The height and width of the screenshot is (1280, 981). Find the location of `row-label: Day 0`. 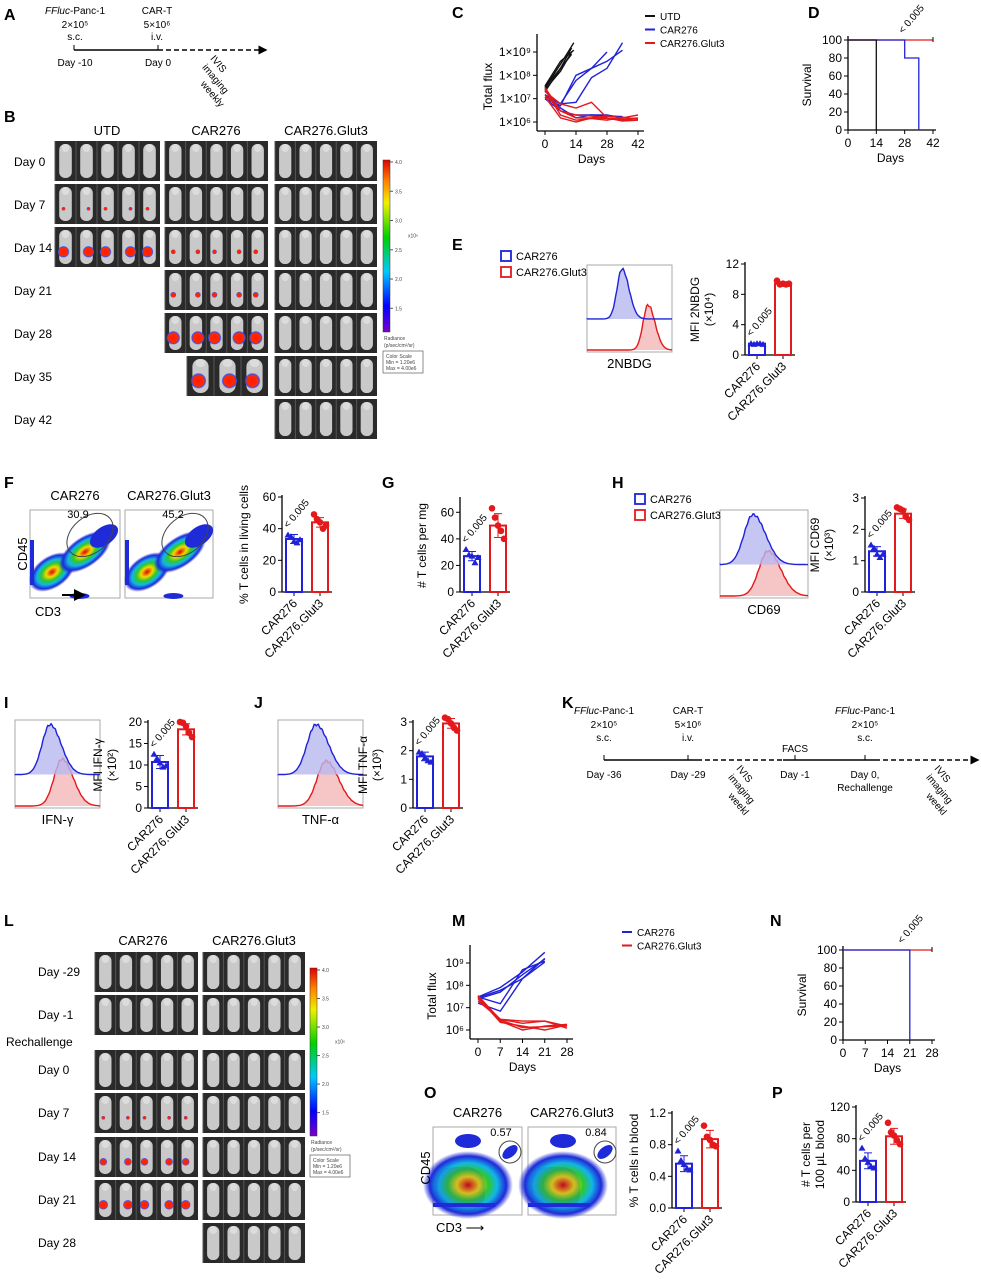

row-label: Day 0 is located at coordinates (54, 1070).